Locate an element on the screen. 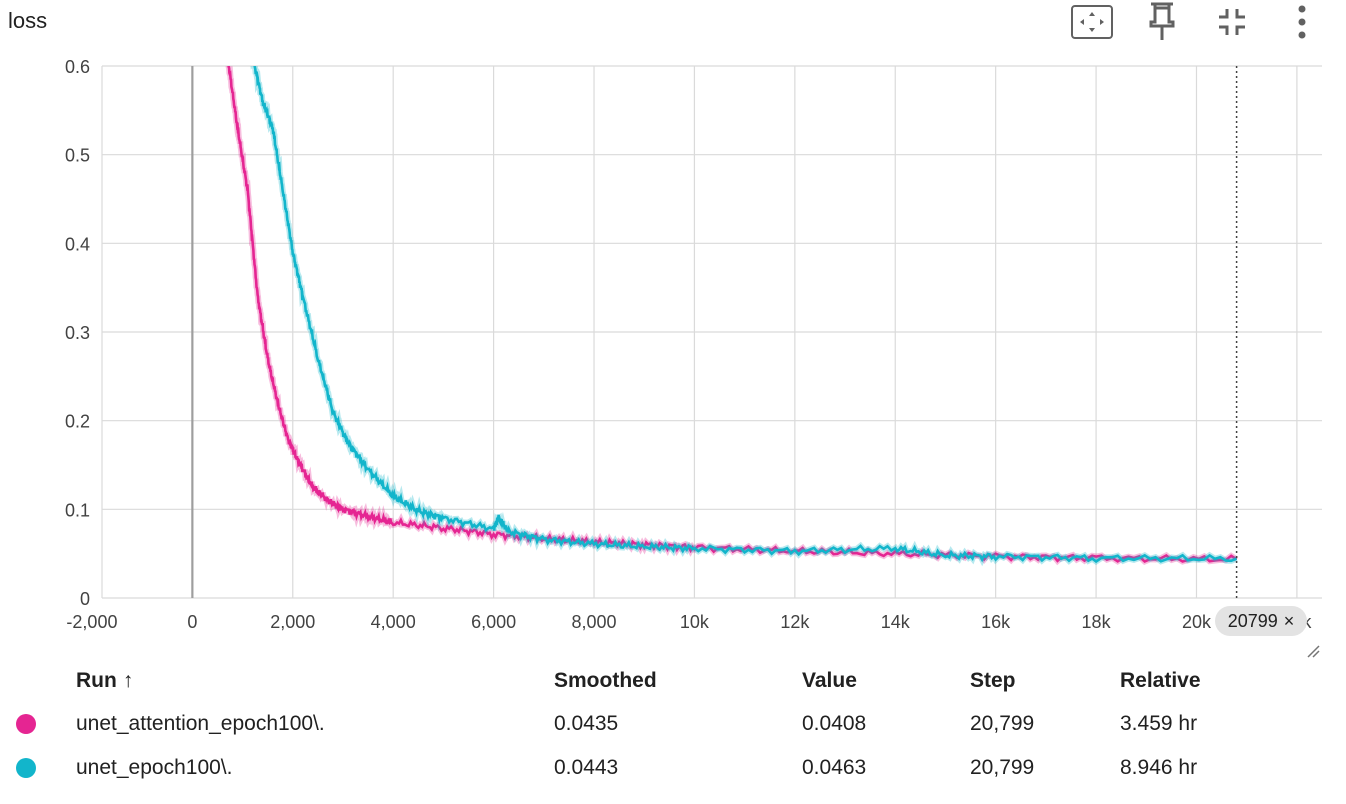 Image resolution: width=1346 pixels, height=804 pixels. fit-domain-icon is located at coordinates (1092, 22).